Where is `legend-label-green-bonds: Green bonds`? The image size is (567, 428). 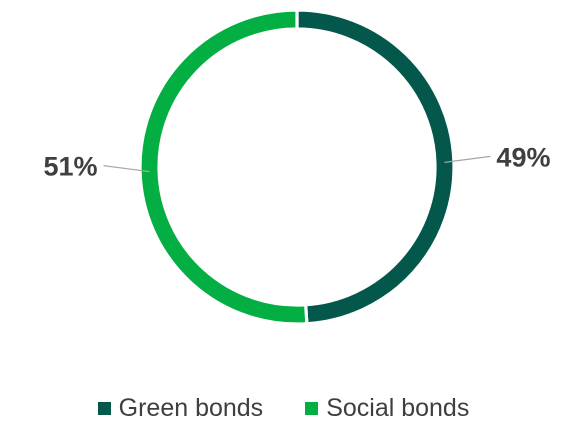 legend-label-green-bonds: Green bonds is located at coordinates (191, 408).